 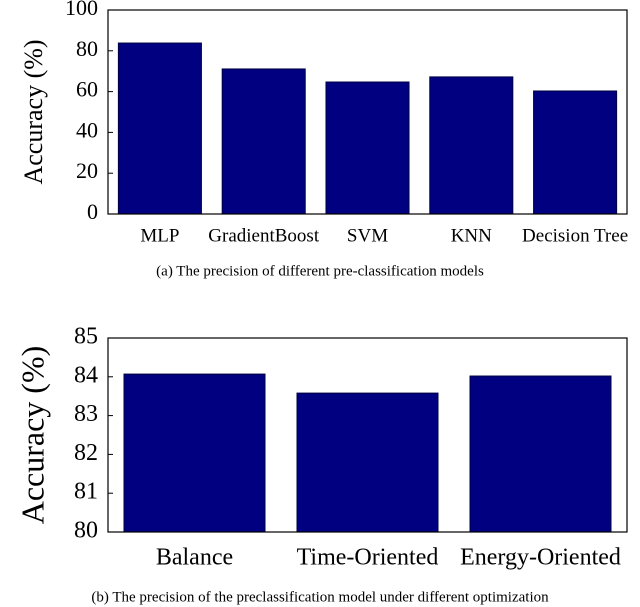 I want to click on x-tick-label: GradientBoost, so click(x=264, y=235).